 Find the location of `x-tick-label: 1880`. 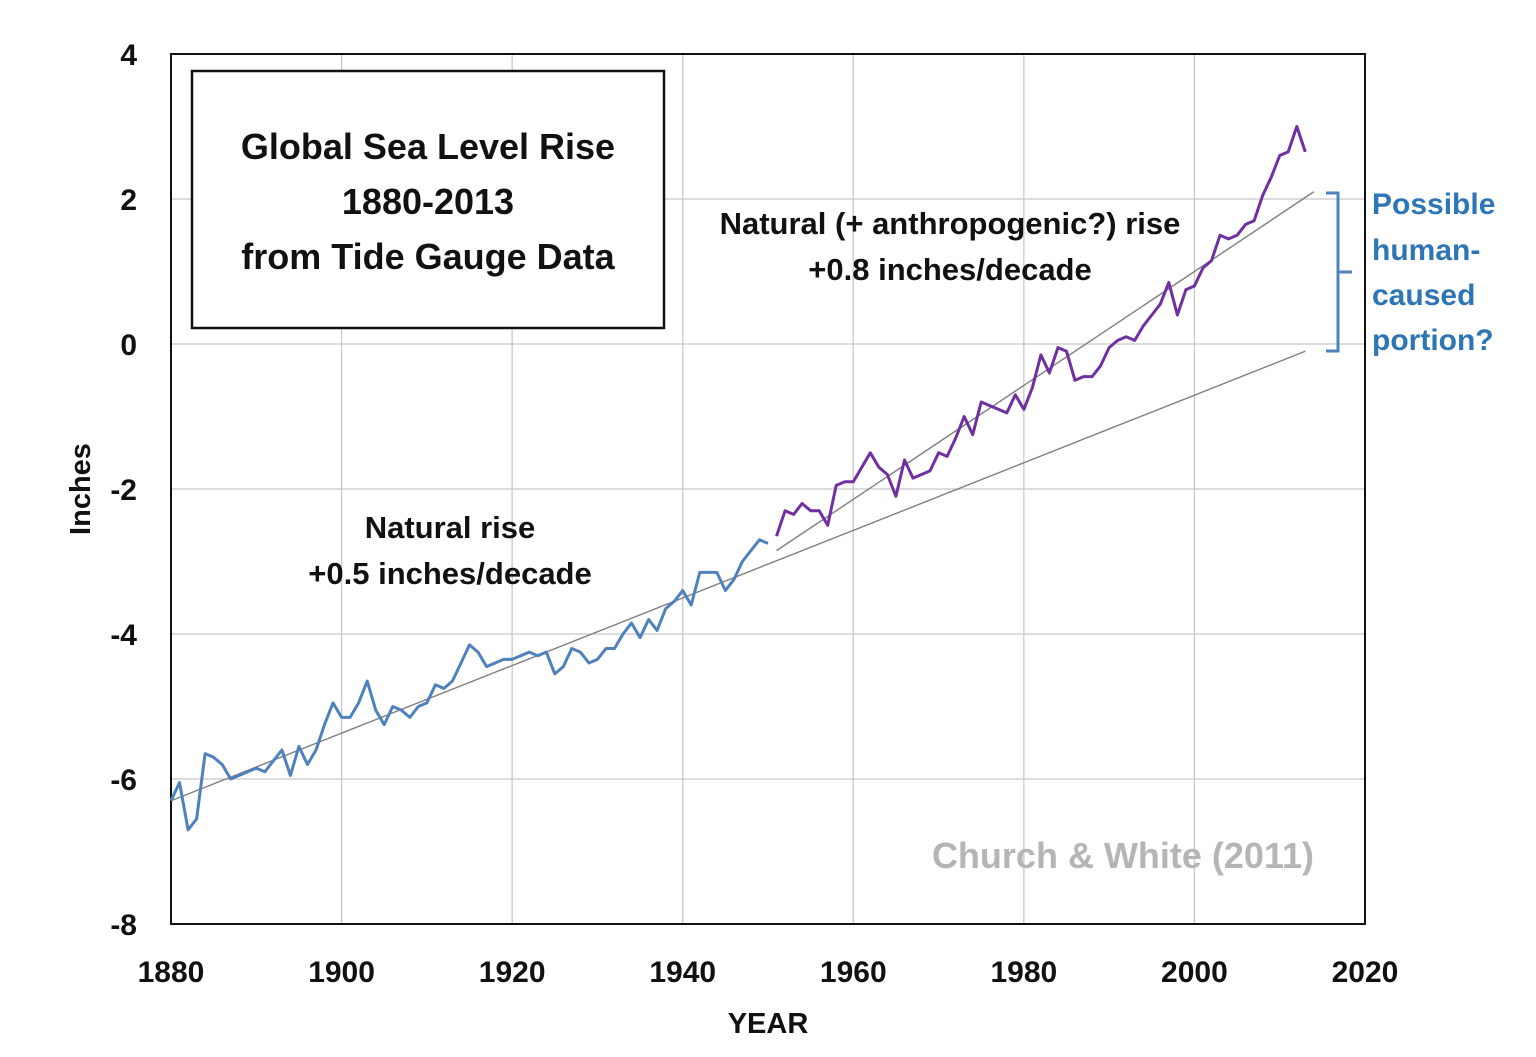

x-tick-label: 1880 is located at coordinates (171, 972).